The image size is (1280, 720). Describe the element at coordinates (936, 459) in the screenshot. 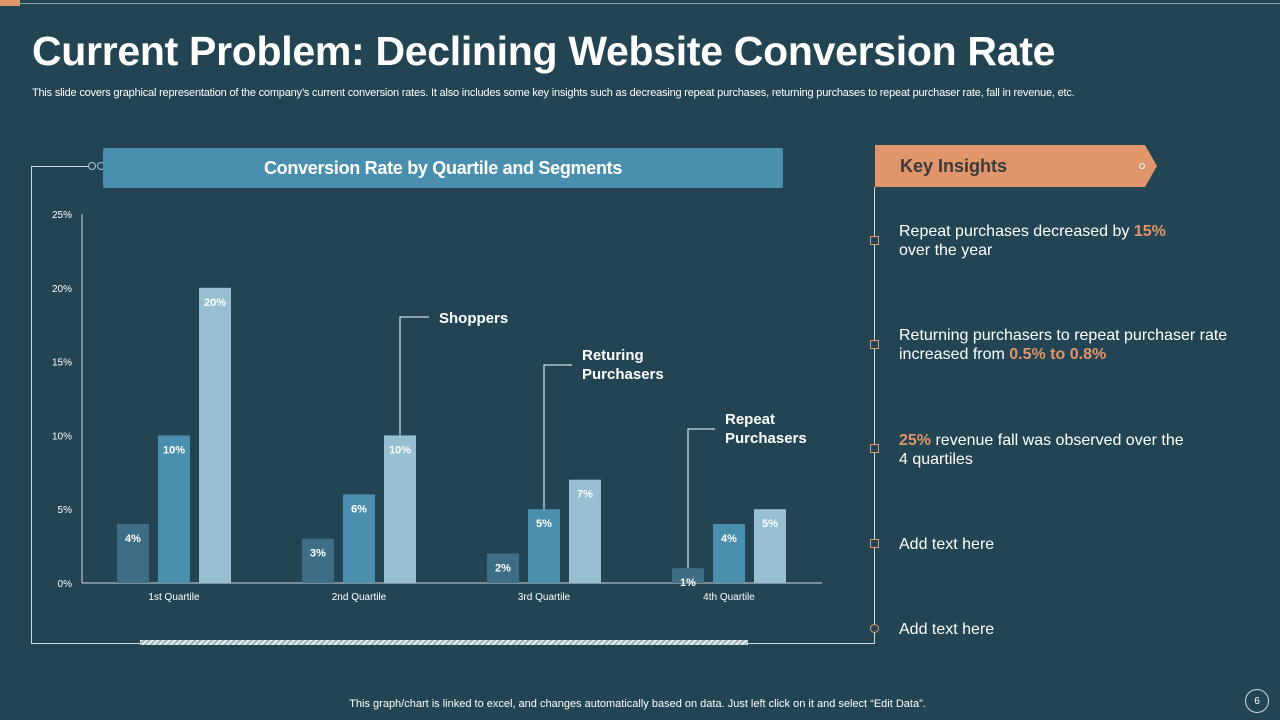

I see `insight-text: 4 quartiles` at that location.